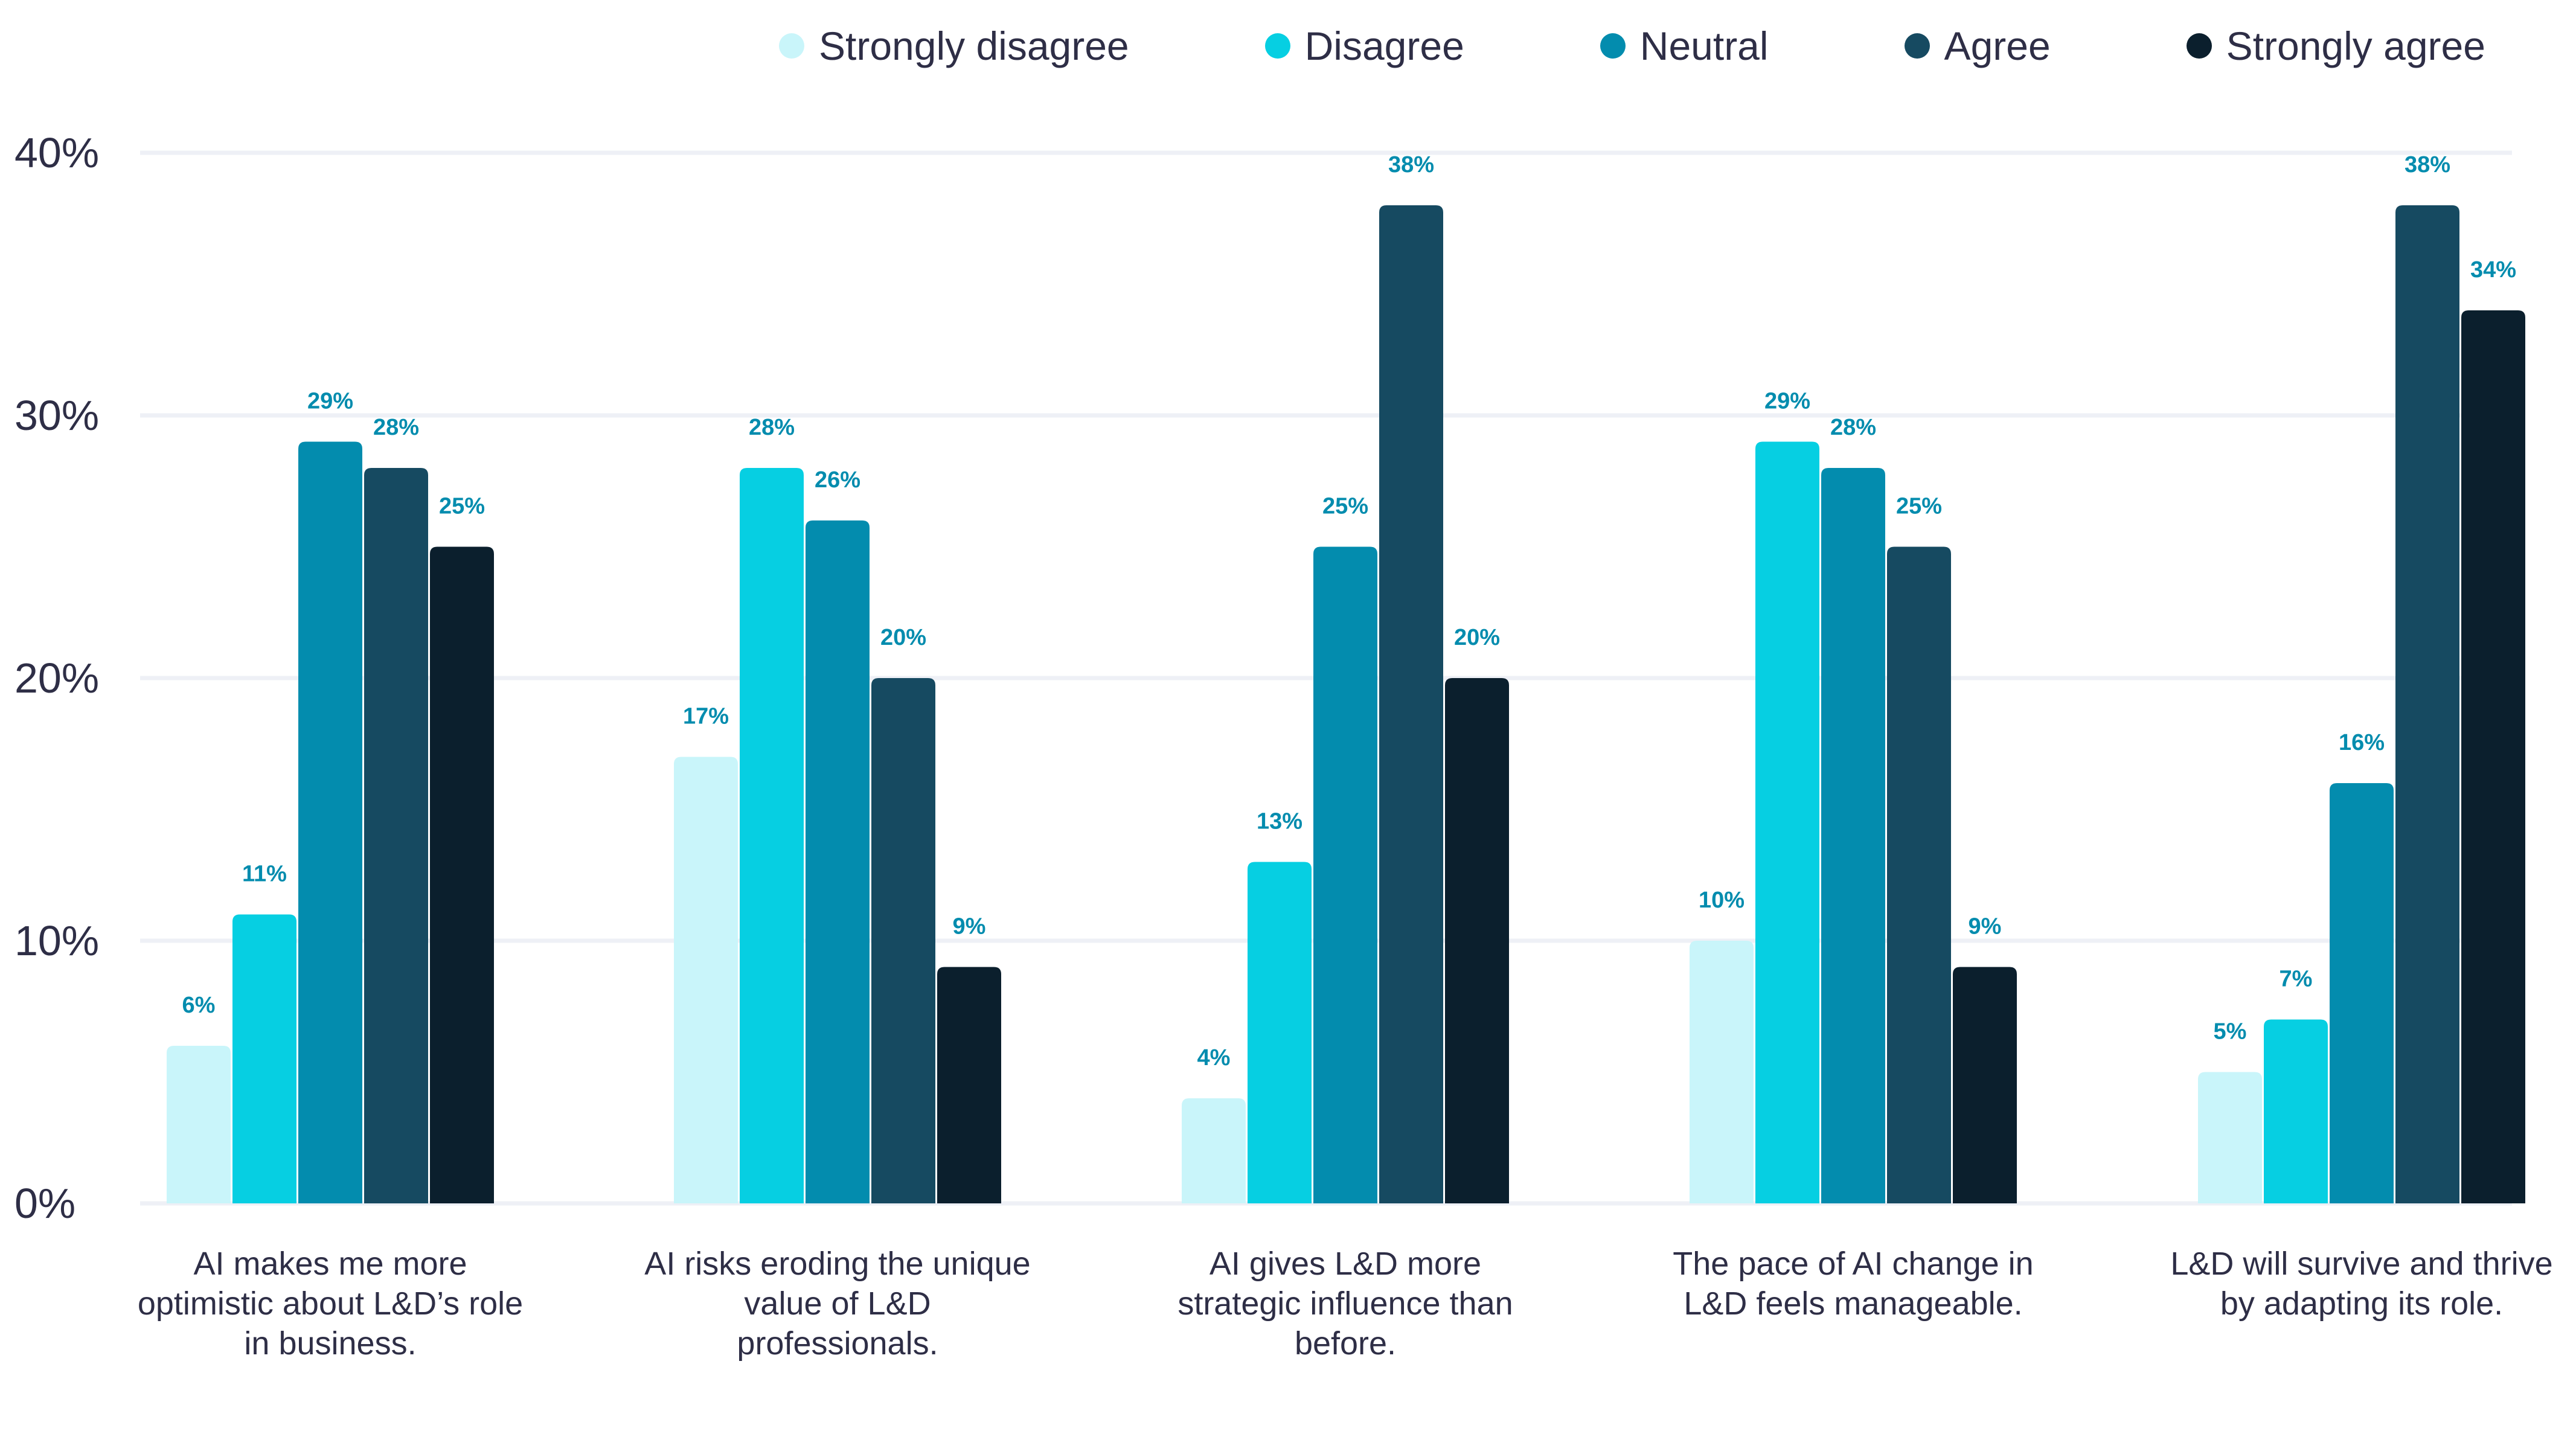  I want to click on legend-item: Strongly agree, so click(2335, 46).